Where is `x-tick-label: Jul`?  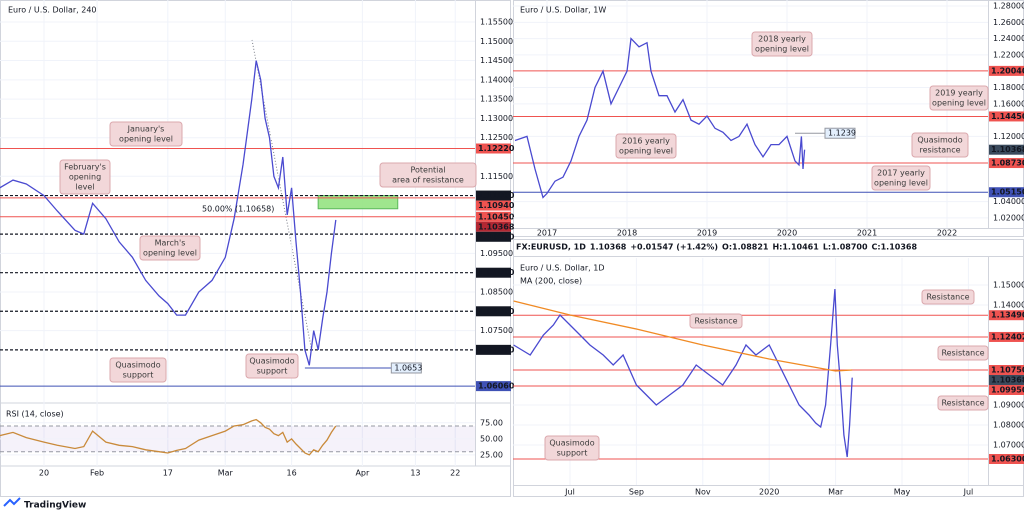
x-tick-label: Jul is located at coordinates (569, 492).